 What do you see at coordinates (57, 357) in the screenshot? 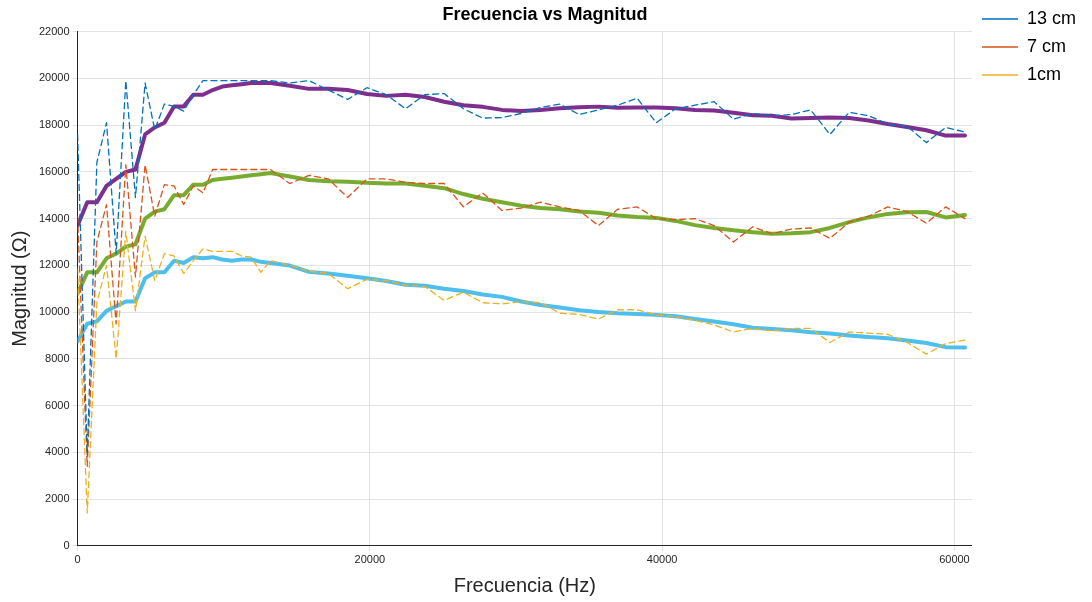
I see `y-tick-label: 8000` at bounding box center [57, 357].